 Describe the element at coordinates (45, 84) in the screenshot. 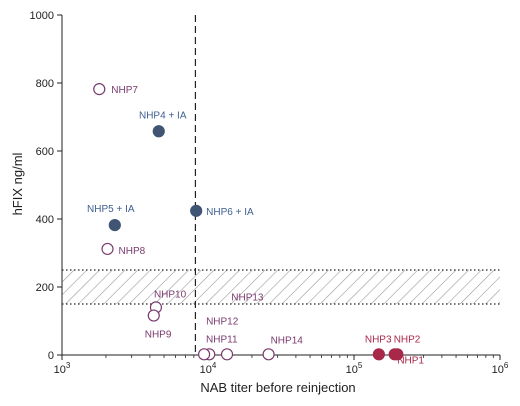

I see `y-tick-label: 800` at that location.